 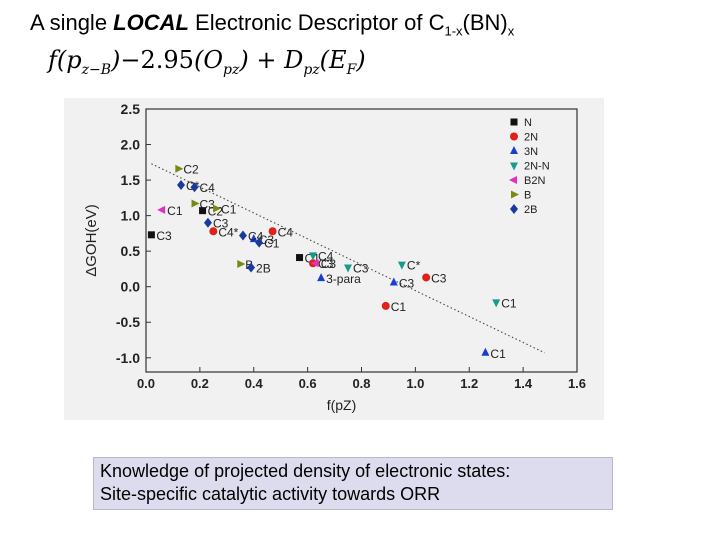 What do you see at coordinates (254, 383) in the screenshot?
I see `x-tick-label: 0.4` at bounding box center [254, 383].